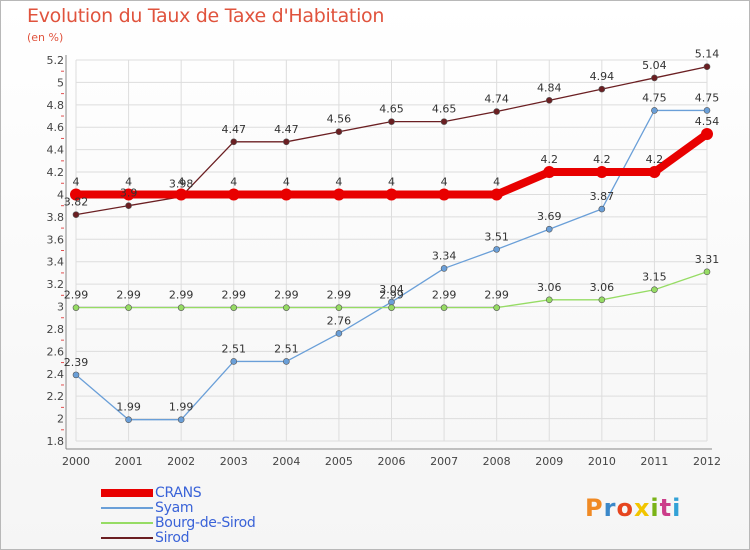 The image size is (750, 550). What do you see at coordinates (56, 329) in the screenshot?
I see `y-tick-label: 2.8` at bounding box center [56, 329].